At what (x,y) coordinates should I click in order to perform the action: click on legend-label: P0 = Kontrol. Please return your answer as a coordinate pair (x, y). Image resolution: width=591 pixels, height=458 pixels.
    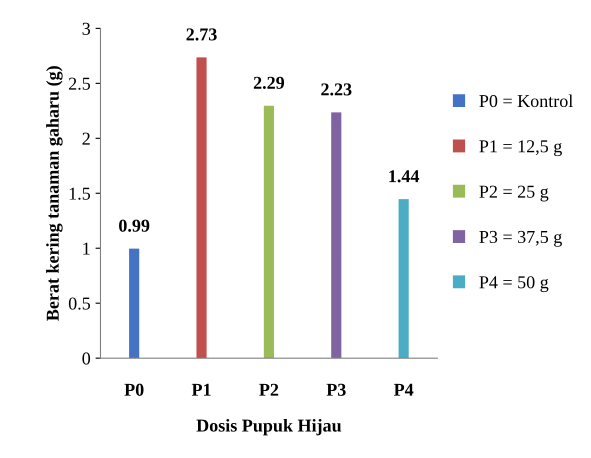
    Looking at the image, I should click on (526, 101).